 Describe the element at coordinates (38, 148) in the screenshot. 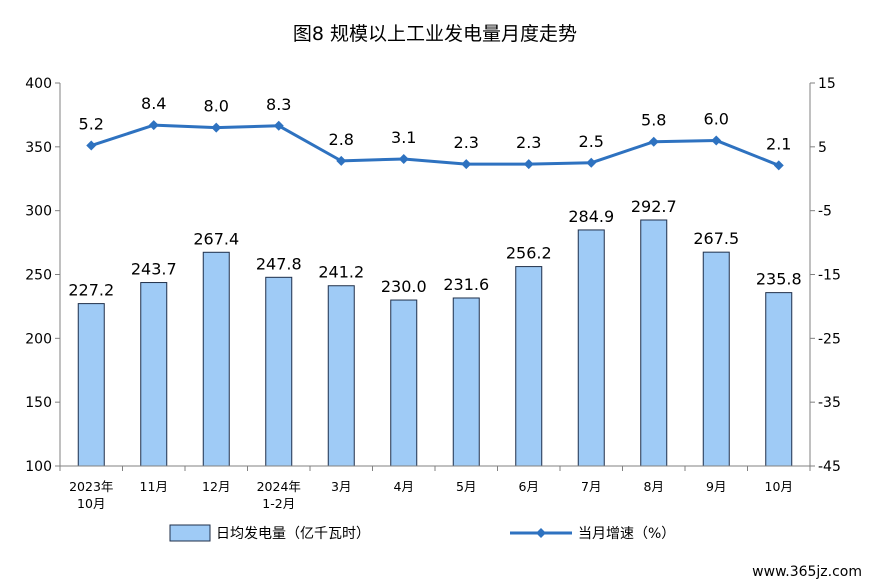

I see `left-tick-label: 350` at that location.